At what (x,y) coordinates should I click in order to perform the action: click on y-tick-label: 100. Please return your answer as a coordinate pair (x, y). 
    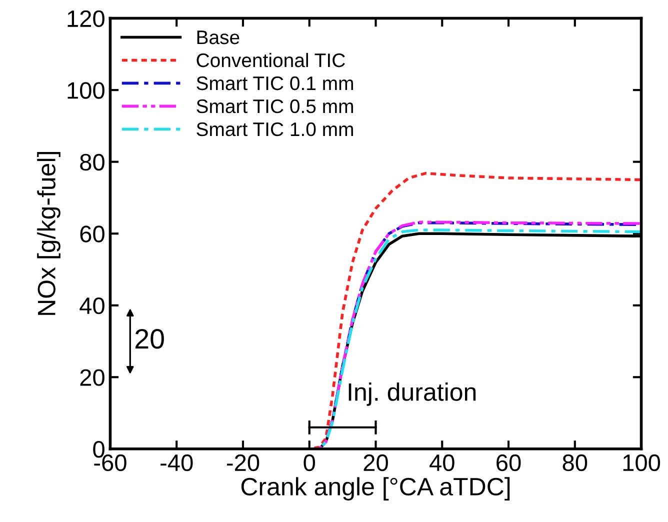
    Looking at the image, I should click on (86, 90).